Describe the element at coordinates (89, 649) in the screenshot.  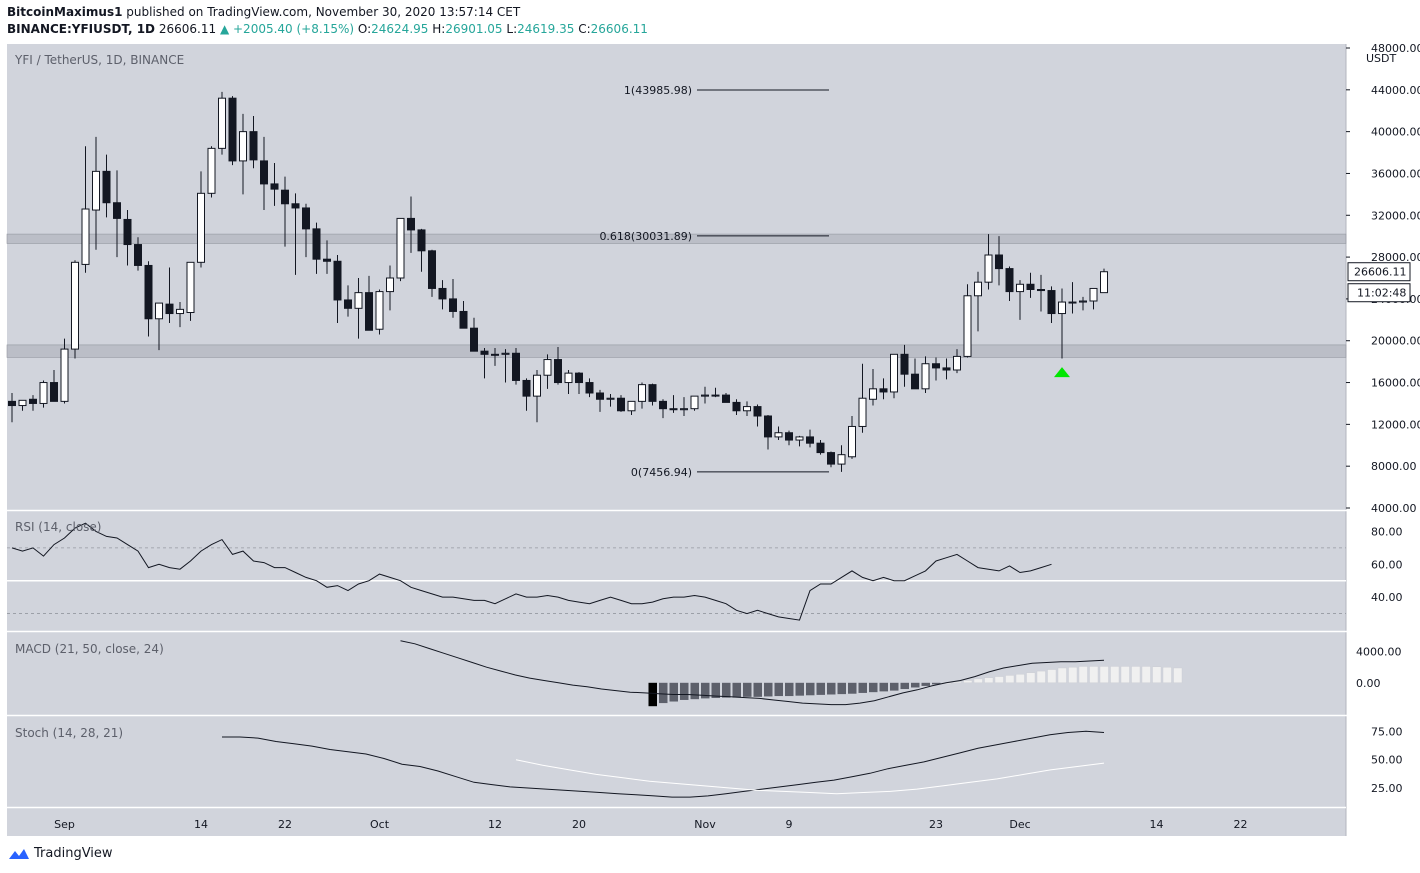
I see `macd-pane-title: MACD (21, 50, close, 24)` at that location.